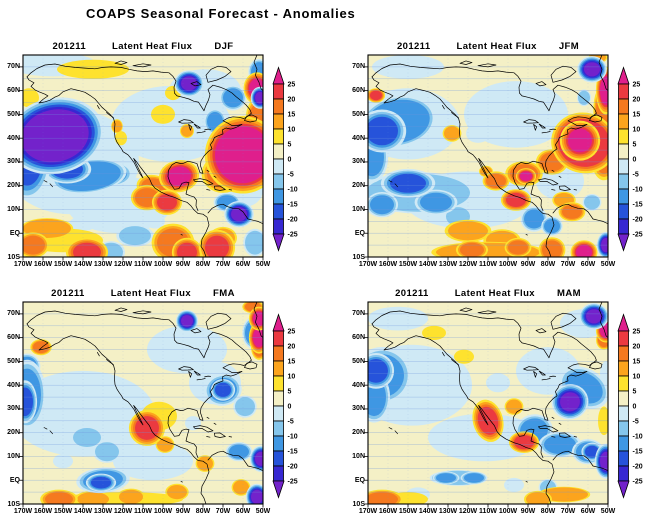 The image size is (652, 530). I want to click on lon-label: 150W, so click(408, 264).